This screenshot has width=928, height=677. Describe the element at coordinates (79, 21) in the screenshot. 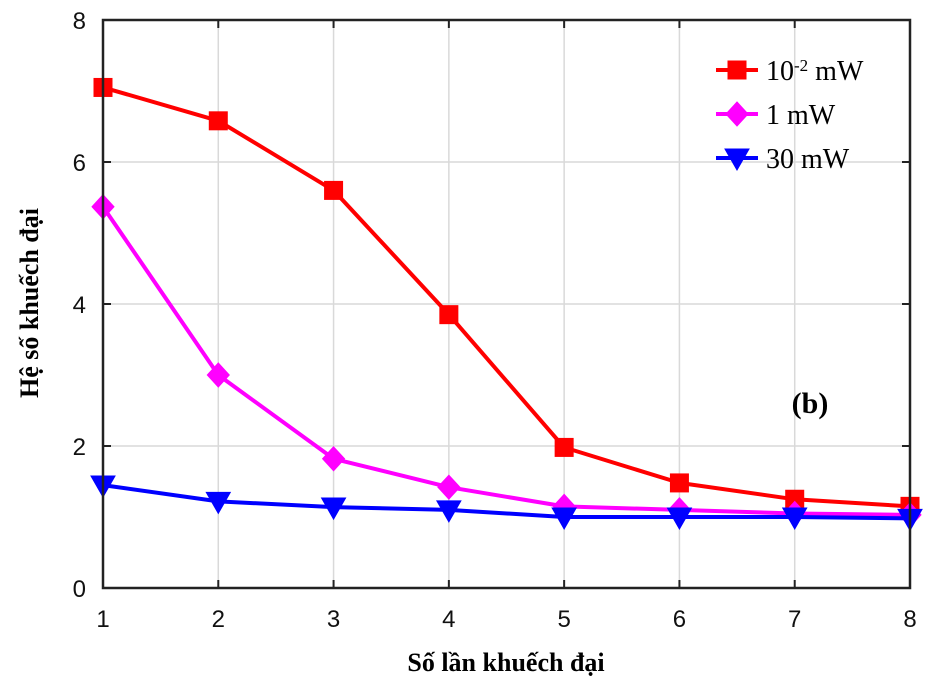

I see `y-tick-label: 8` at that location.